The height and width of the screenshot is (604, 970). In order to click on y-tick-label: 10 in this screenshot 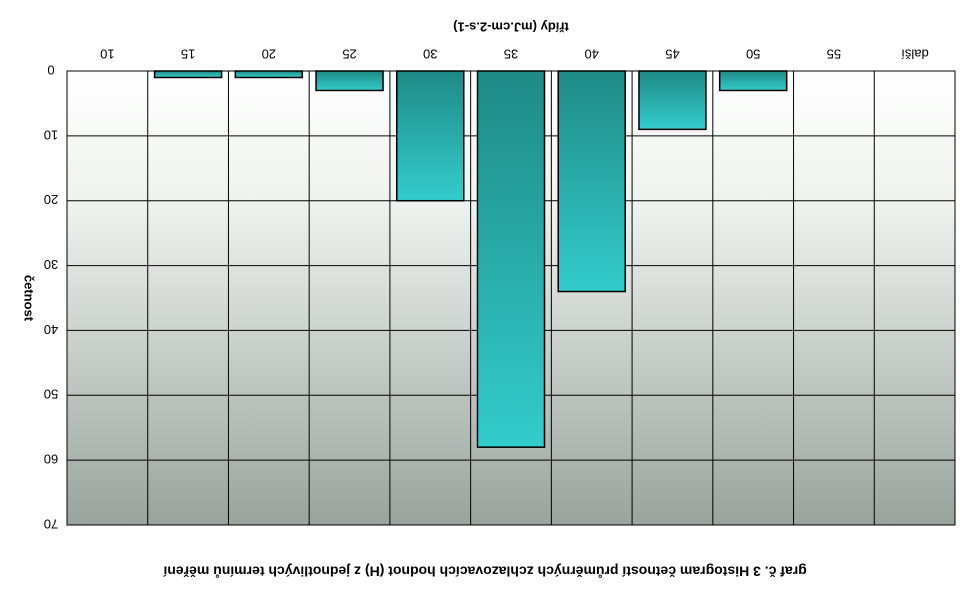, I will do `click(51, 134)`.